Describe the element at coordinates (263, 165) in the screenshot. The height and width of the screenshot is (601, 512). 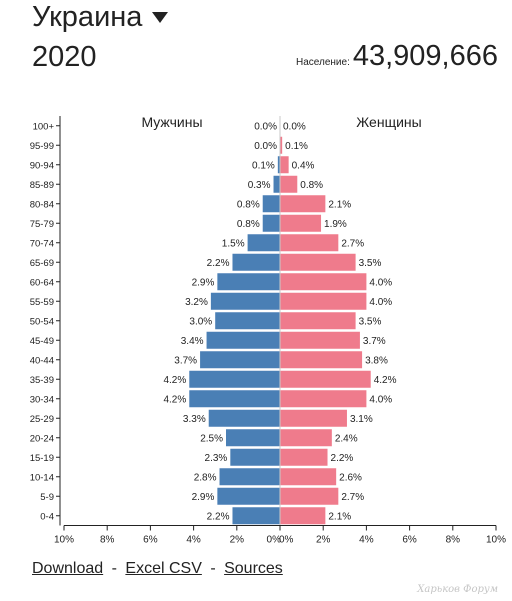
I see `value-label-male: 0.1%` at that location.